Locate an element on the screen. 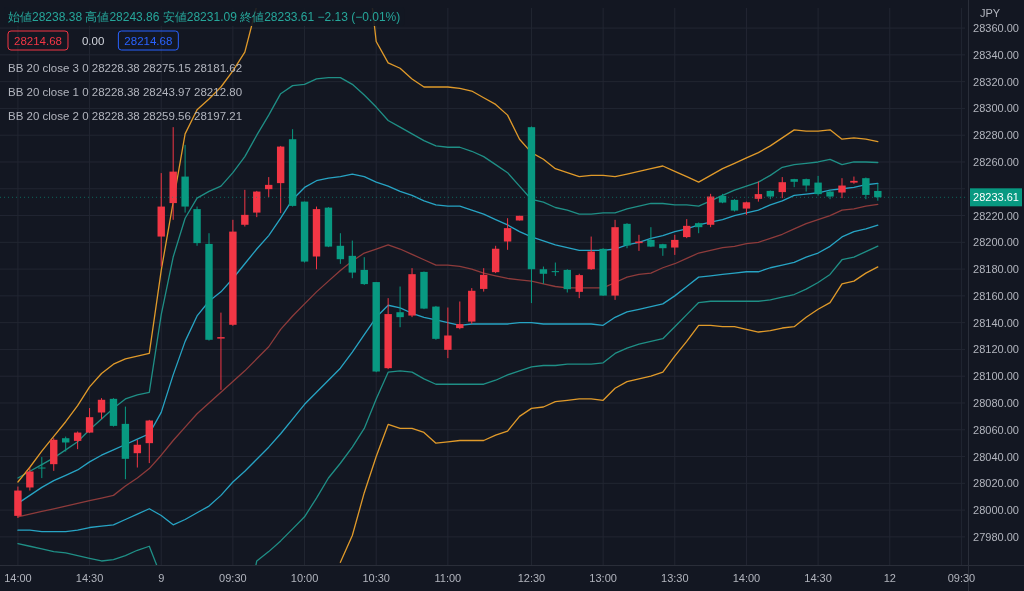 The width and height of the screenshot is (1024, 591). x-tick-label: 9 is located at coordinates (161, 578).